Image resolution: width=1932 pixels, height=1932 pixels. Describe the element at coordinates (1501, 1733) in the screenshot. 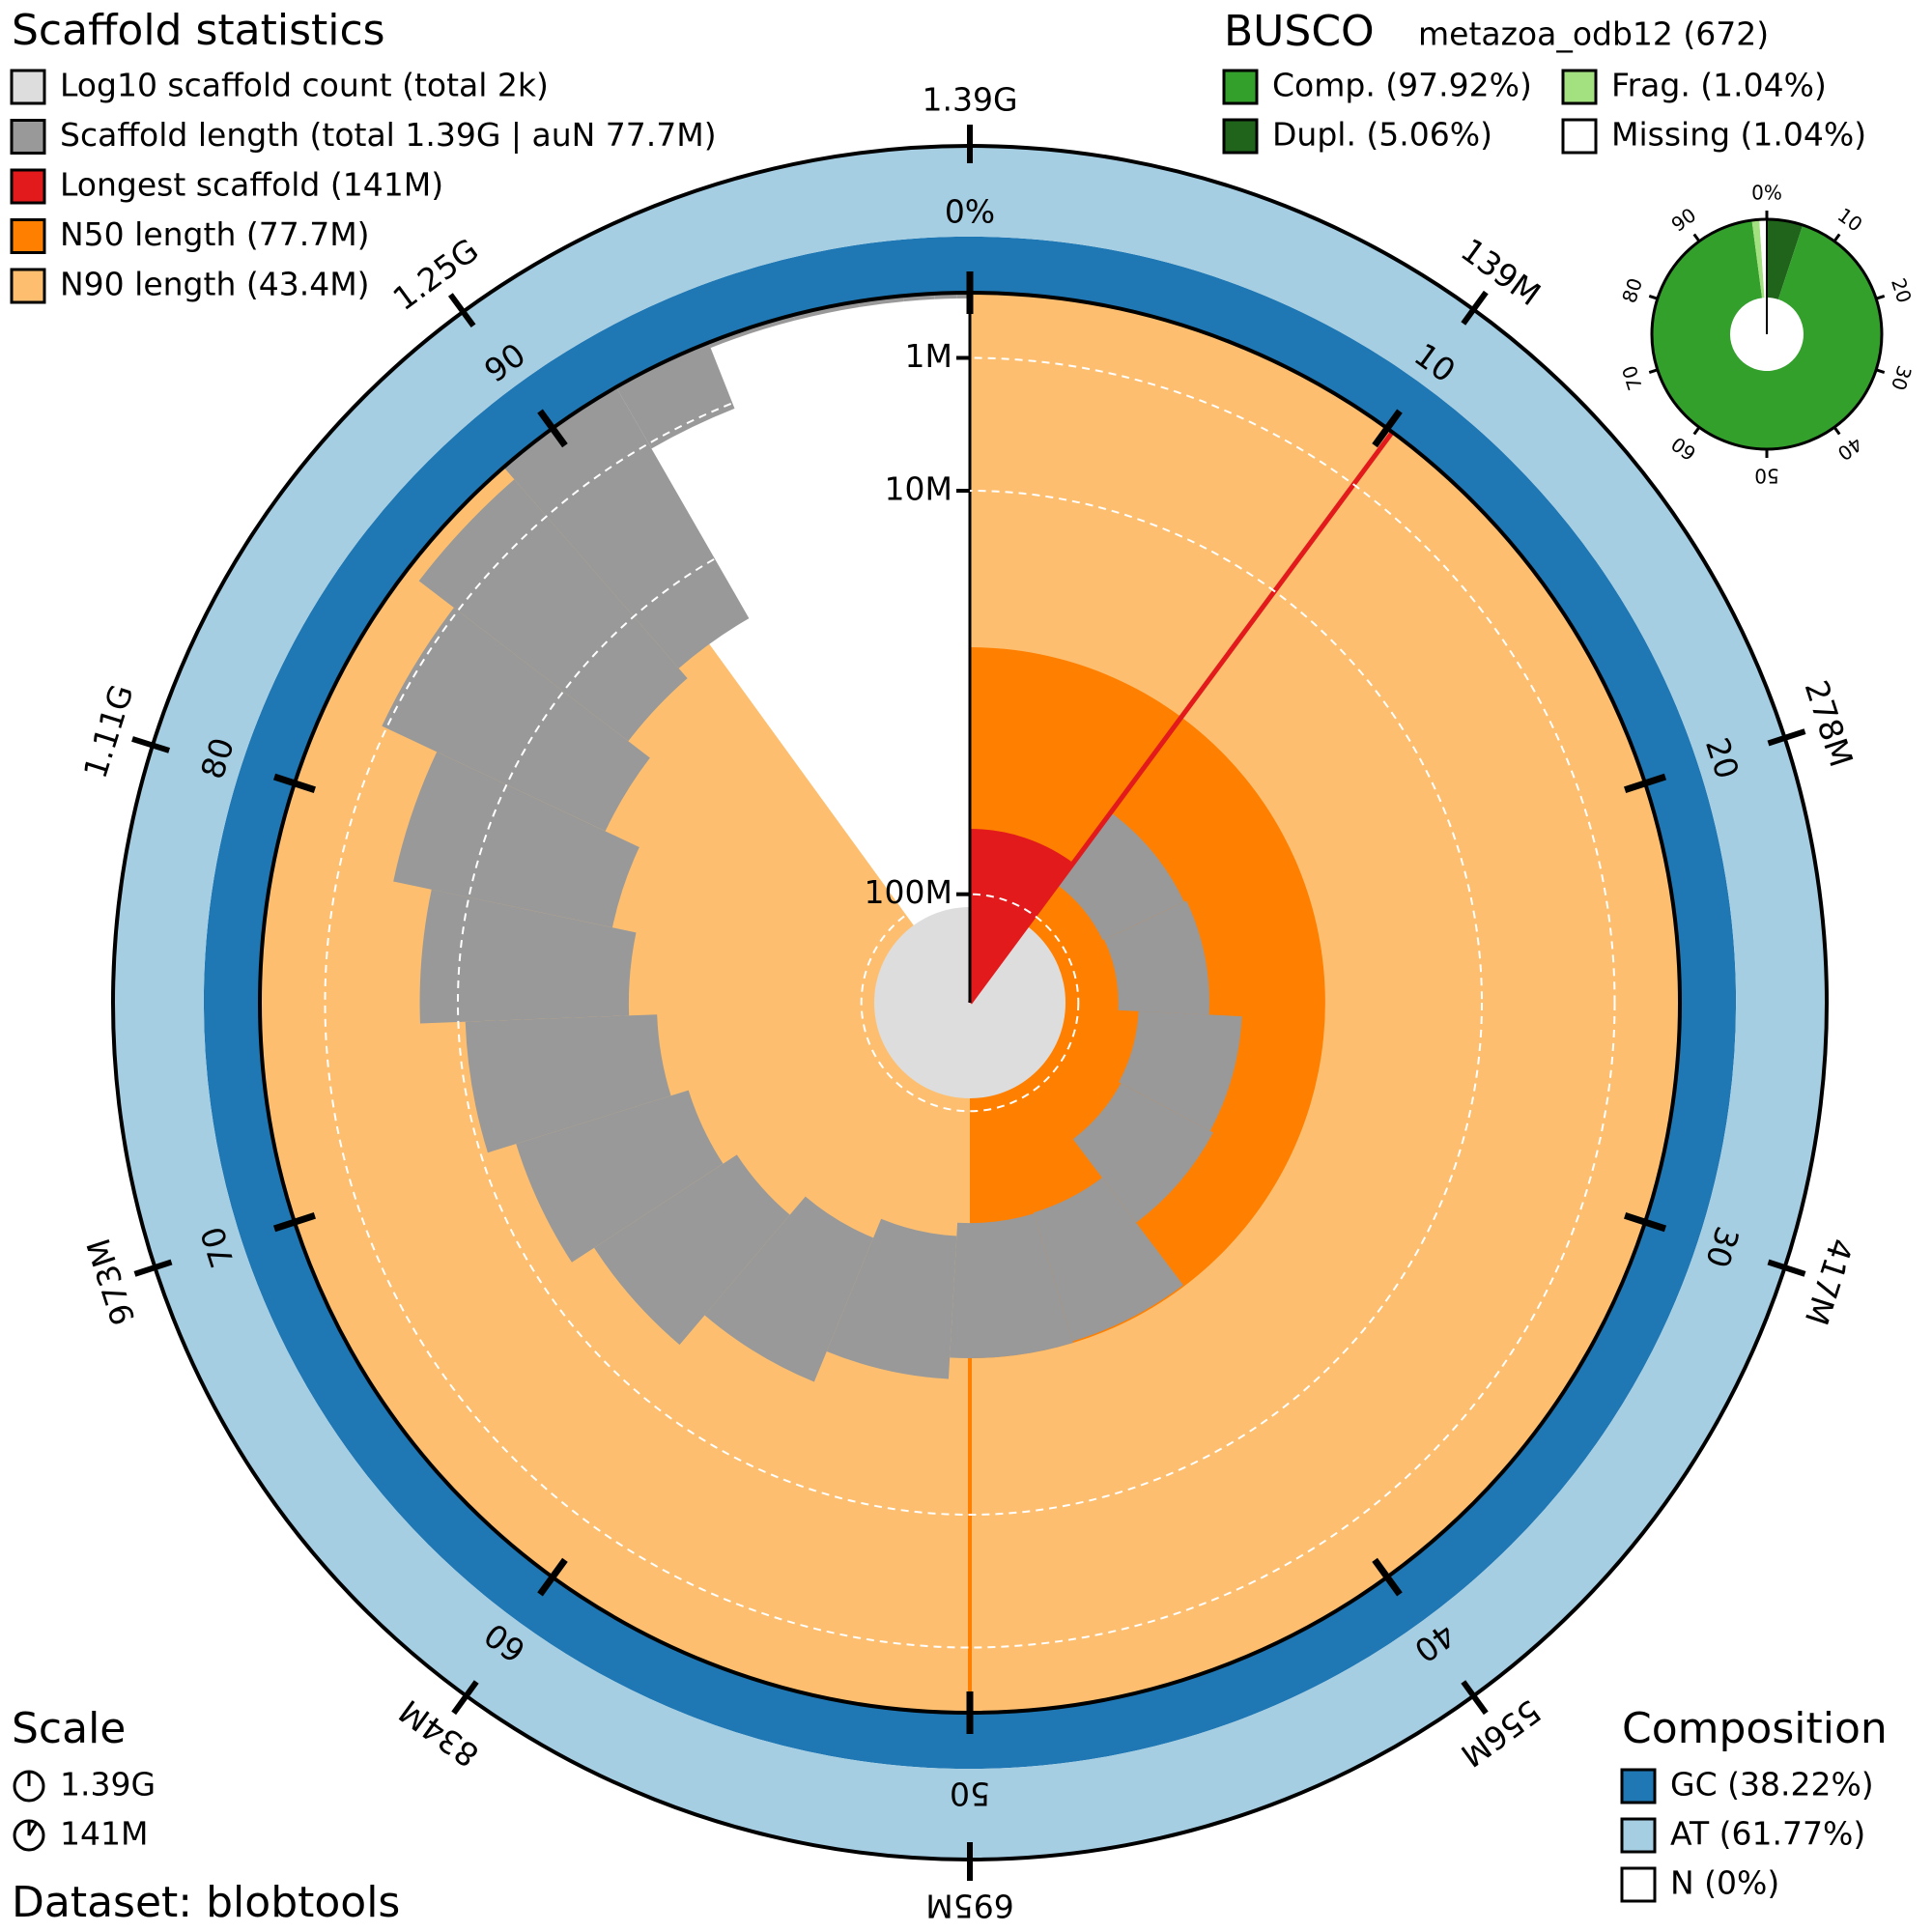

I see `outer-tick-label: 556M` at that location.